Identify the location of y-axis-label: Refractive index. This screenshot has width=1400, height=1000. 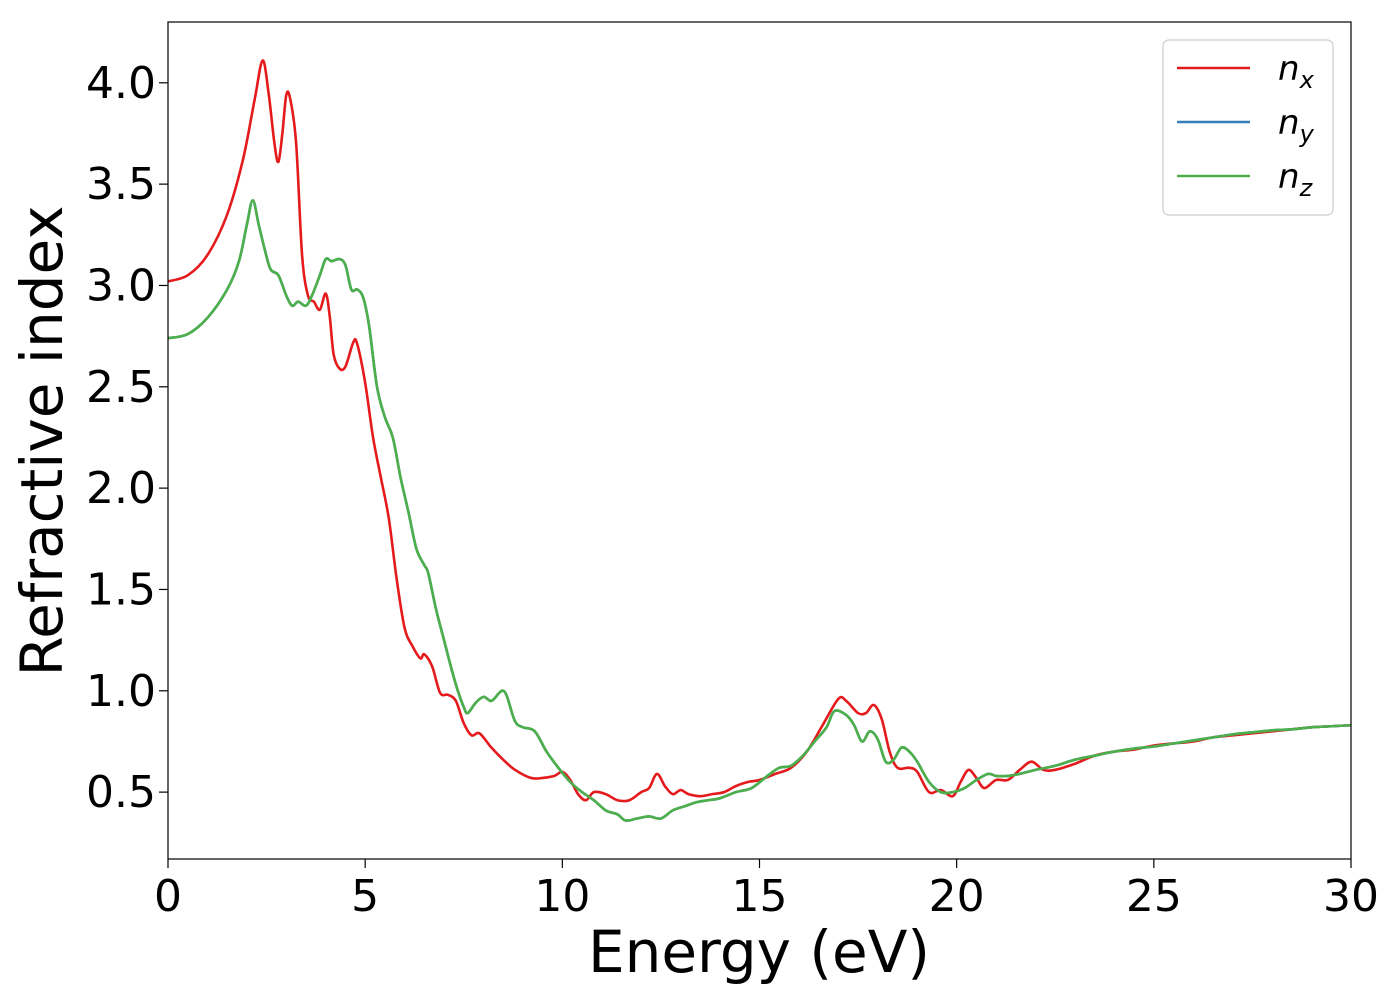
(42, 440).